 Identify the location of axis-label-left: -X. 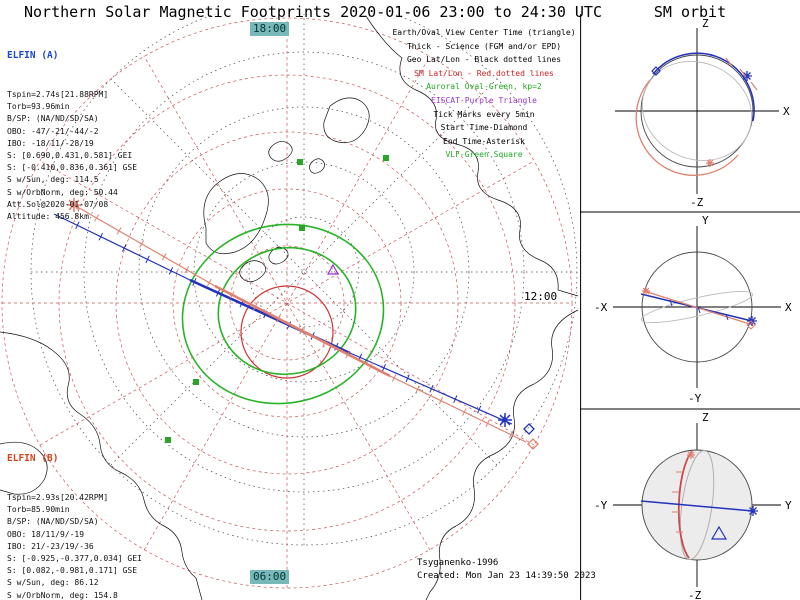
(601, 307).